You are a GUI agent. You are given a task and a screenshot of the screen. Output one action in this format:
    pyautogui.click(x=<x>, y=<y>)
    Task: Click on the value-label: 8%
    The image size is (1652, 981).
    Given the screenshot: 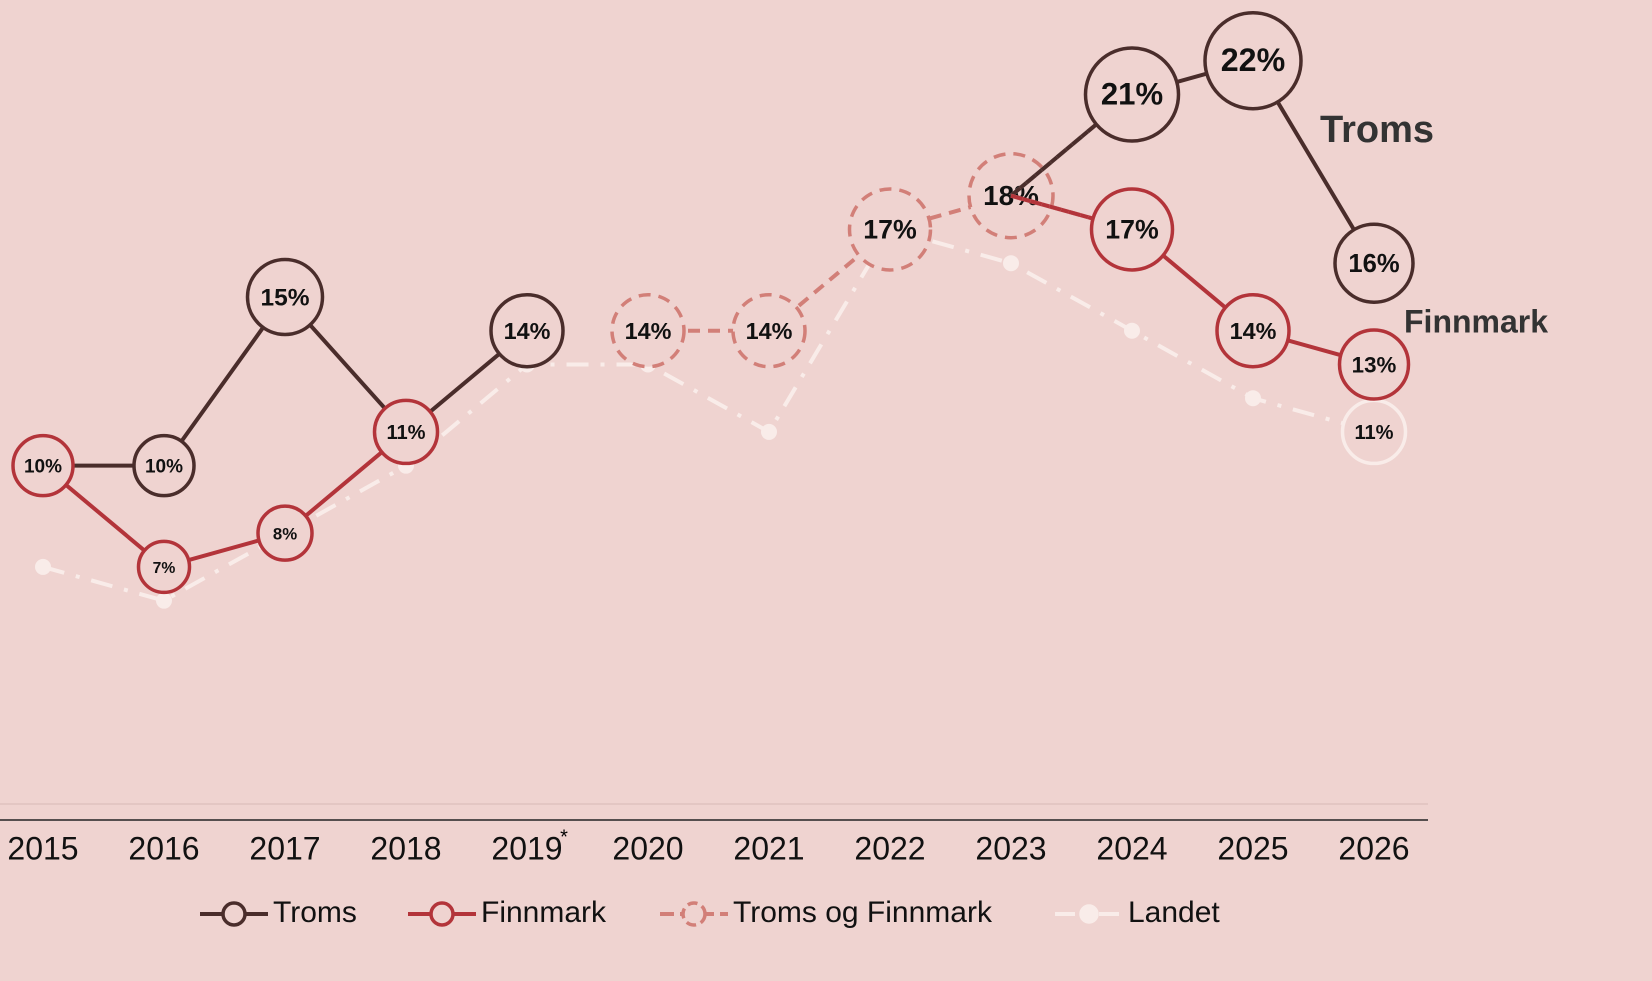 What is the action you would take?
    pyautogui.click(x=285, y=534)
    